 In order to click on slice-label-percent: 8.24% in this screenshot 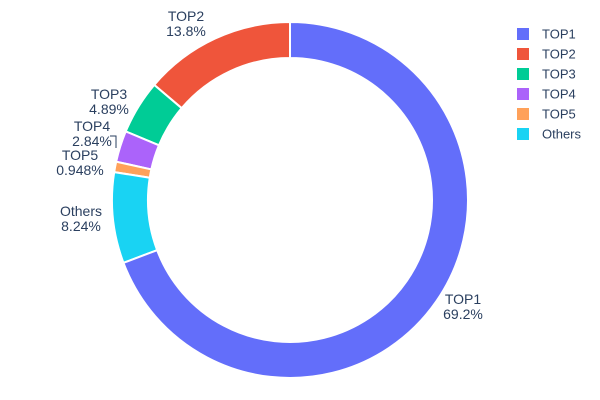, I will do `click(81, 226)`.